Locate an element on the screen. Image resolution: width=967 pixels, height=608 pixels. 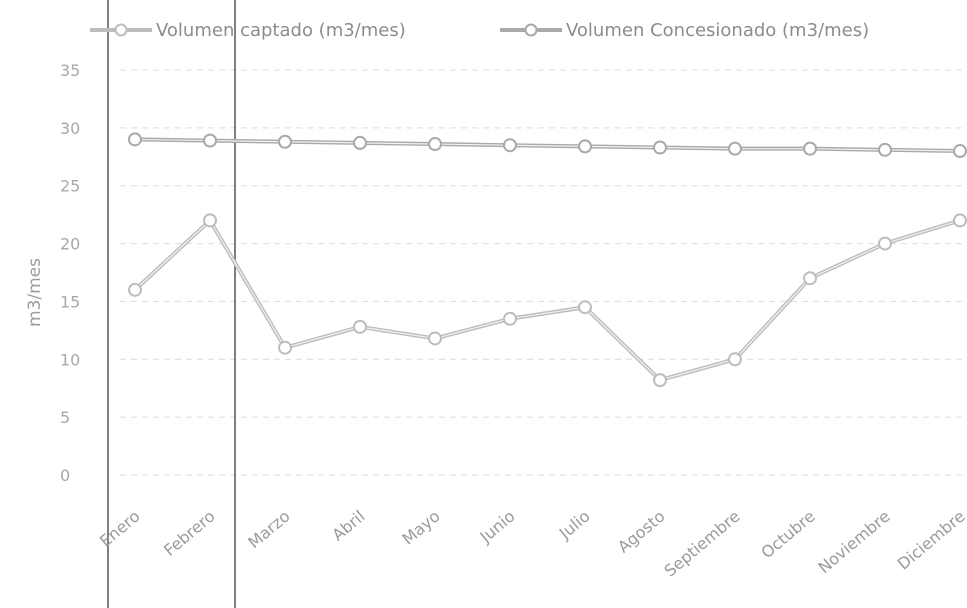
series-1-point-febrero is located at coordinates (210, 220).